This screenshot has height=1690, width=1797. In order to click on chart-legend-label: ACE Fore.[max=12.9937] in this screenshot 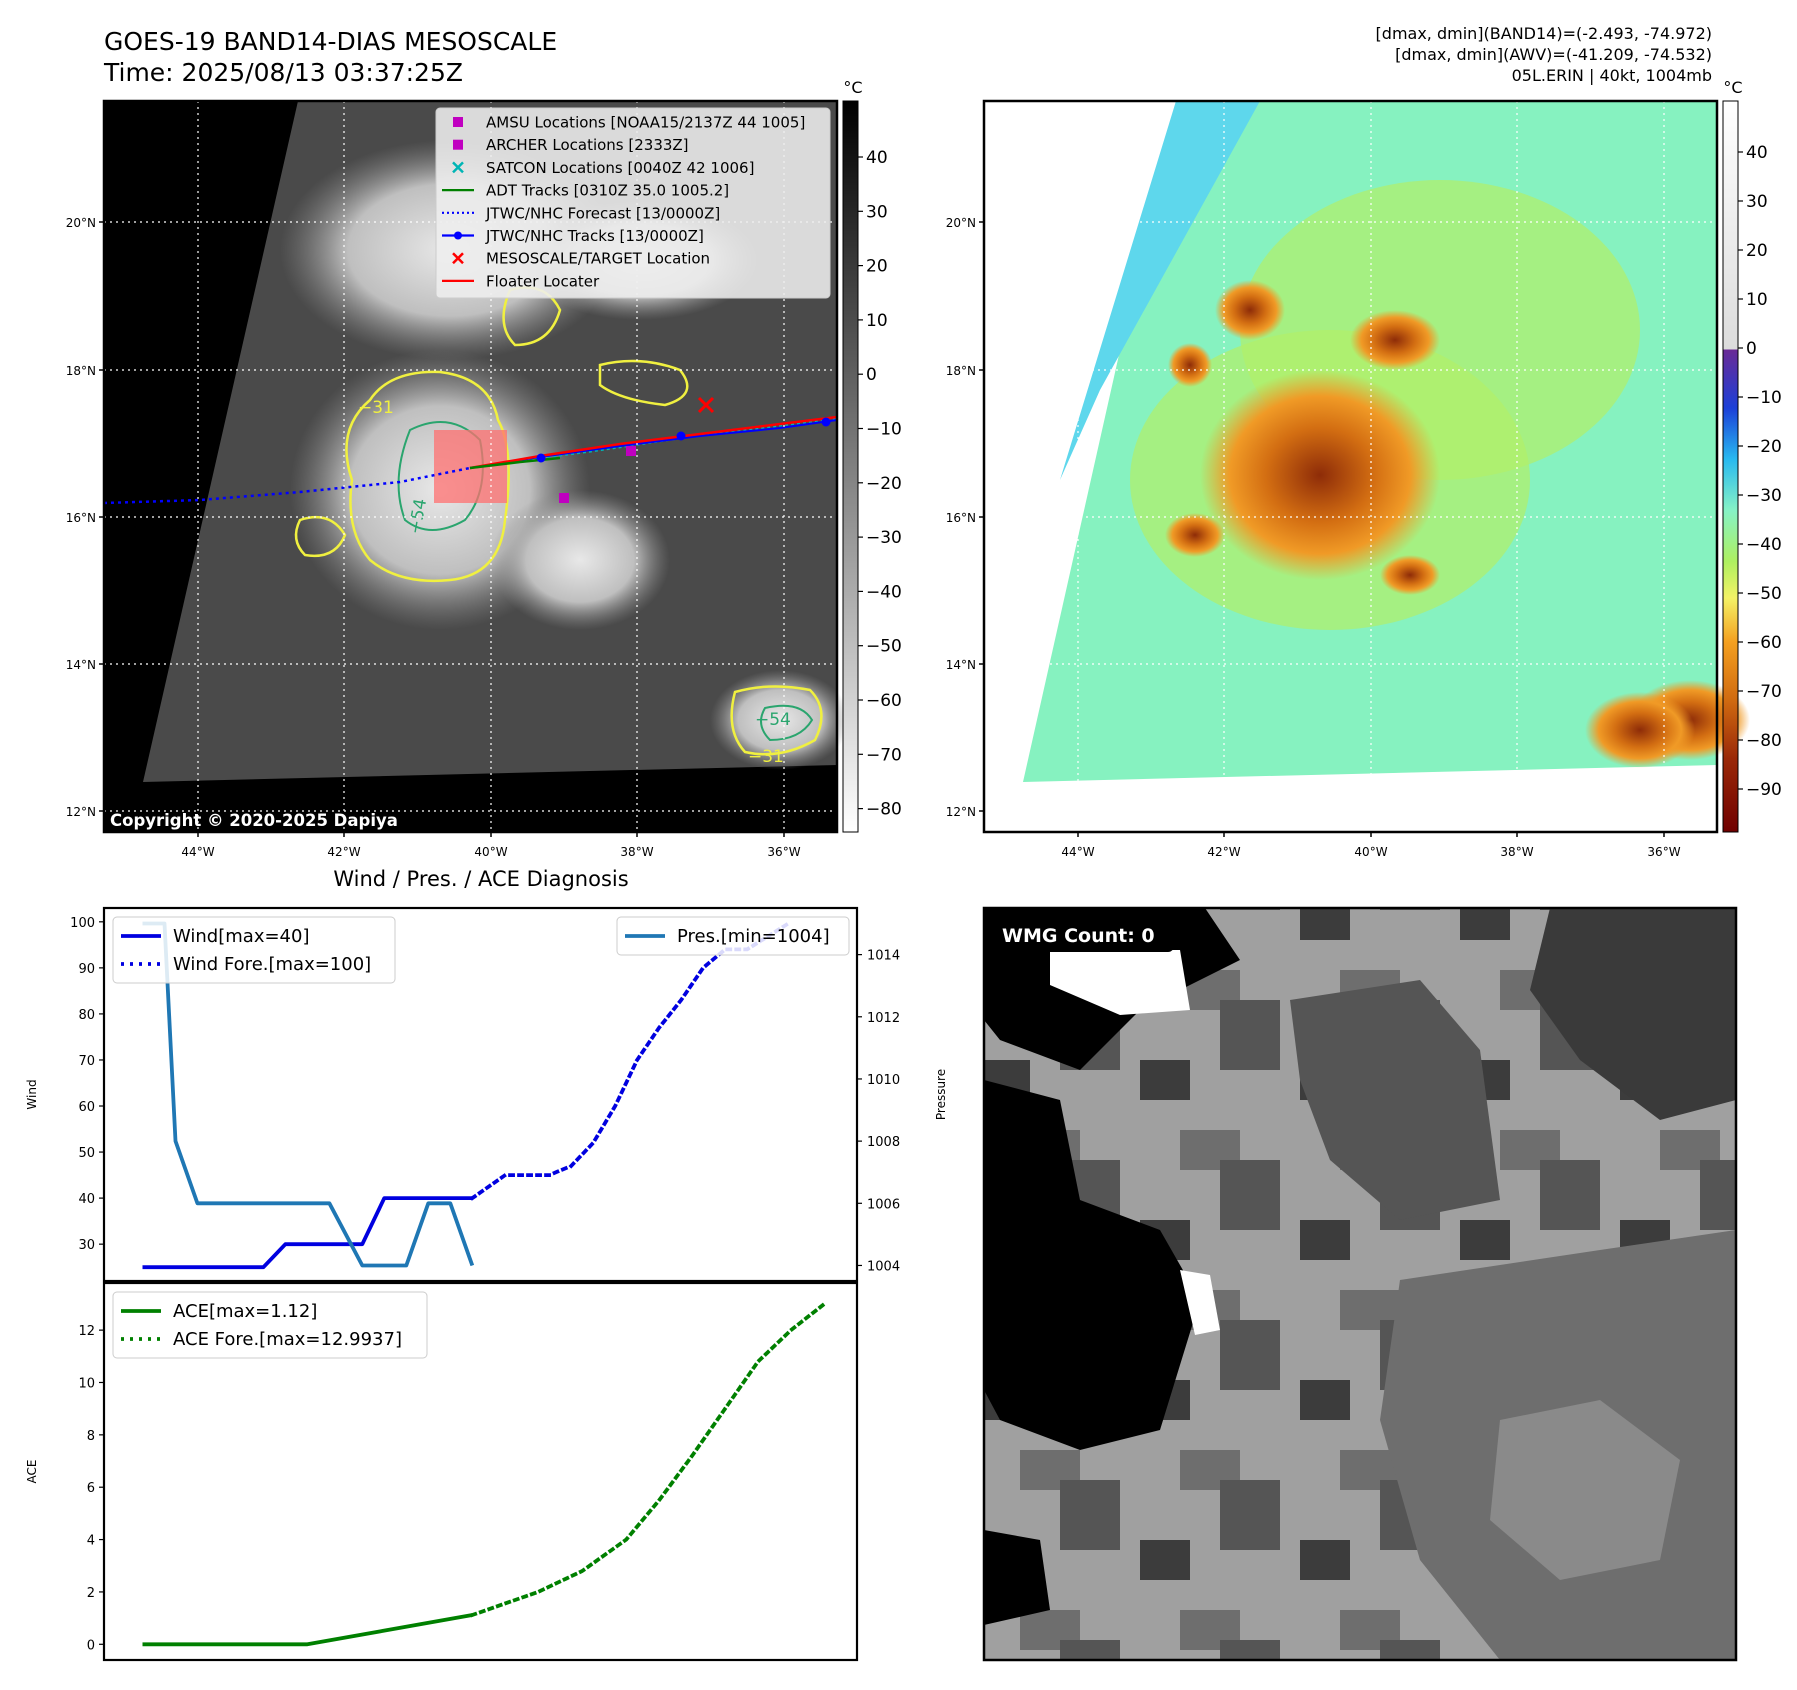, I will do `click(287, 1339)`.